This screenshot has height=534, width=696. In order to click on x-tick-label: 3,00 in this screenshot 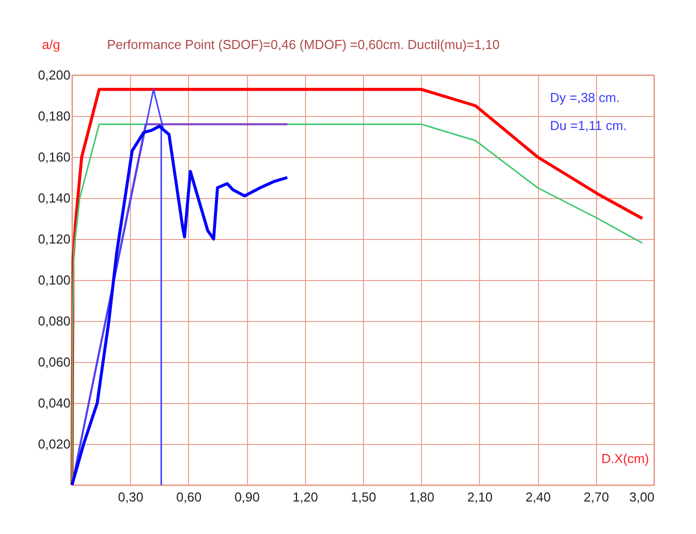, I will do `click(641, 497)`.